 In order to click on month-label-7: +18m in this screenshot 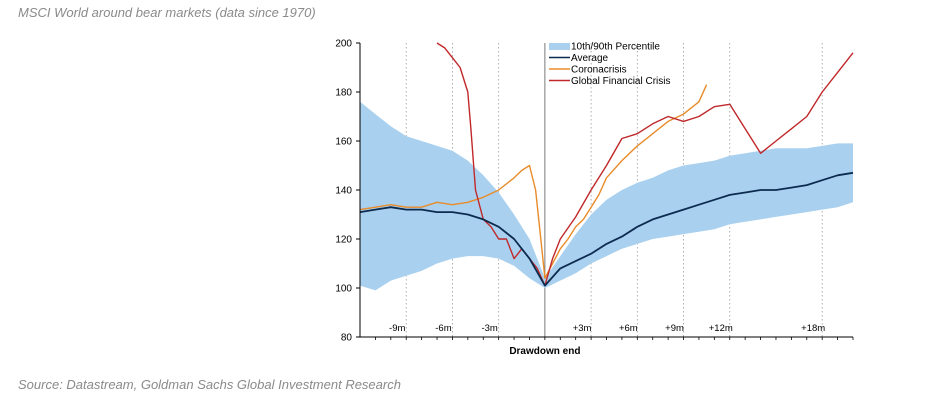, I will do `click(813, 328)`.